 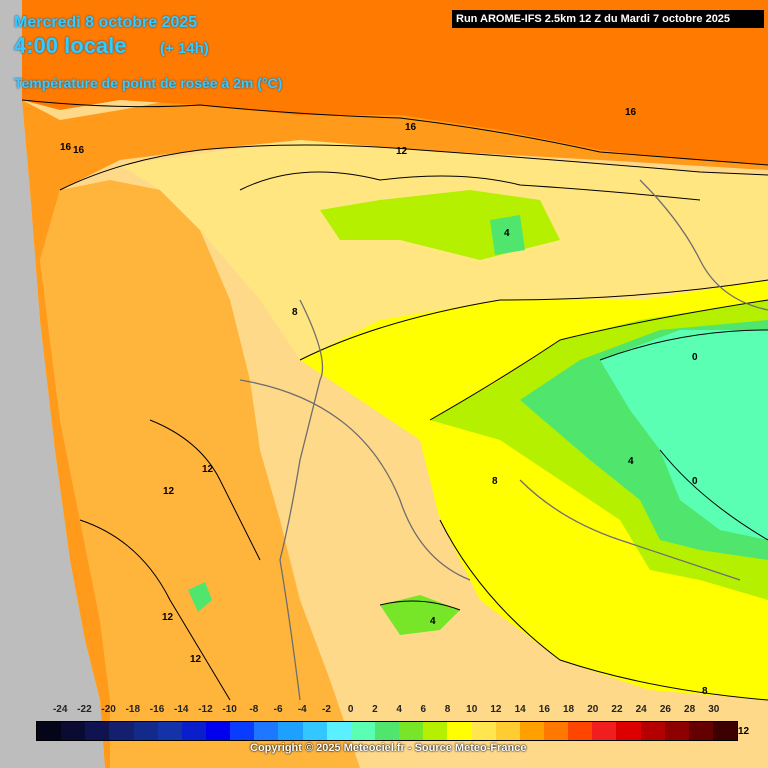 I want to click on legend-tick-label: 28, so click(x=689, y=709).